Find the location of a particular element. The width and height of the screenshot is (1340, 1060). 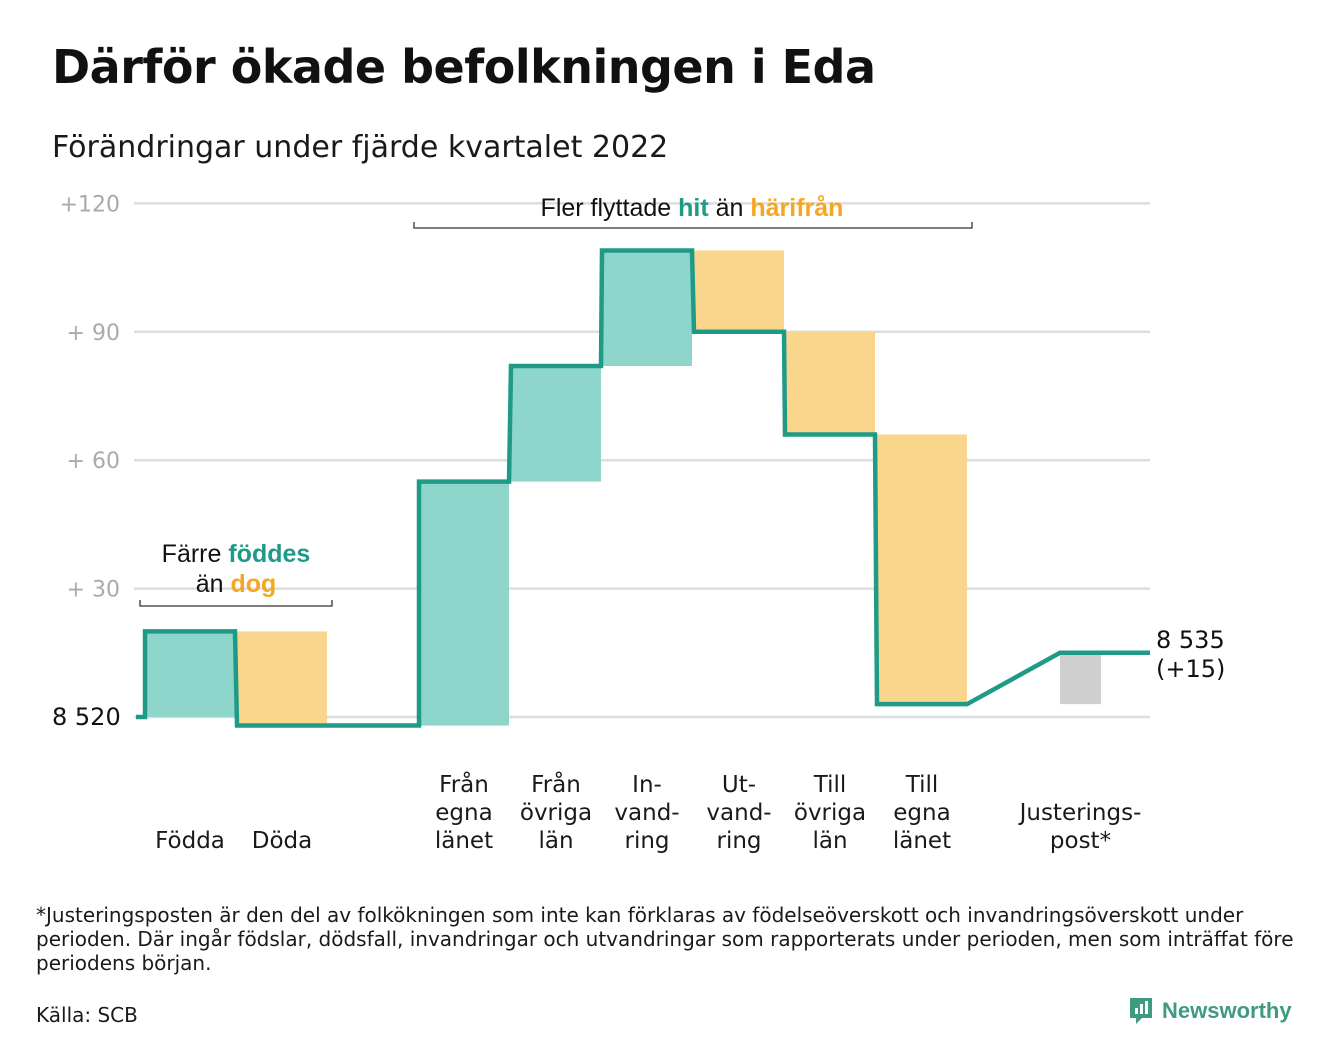

annotation-births-line1: Färre föddes is located at coordinates (236, 554).